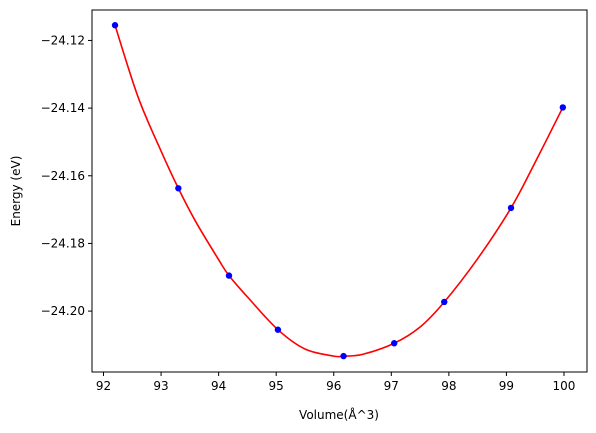 This screenshot has width=596, height=433. Describe the element at coordinates (506, 386) in the screenshot. I see `x-tick-label: 99` at that location.